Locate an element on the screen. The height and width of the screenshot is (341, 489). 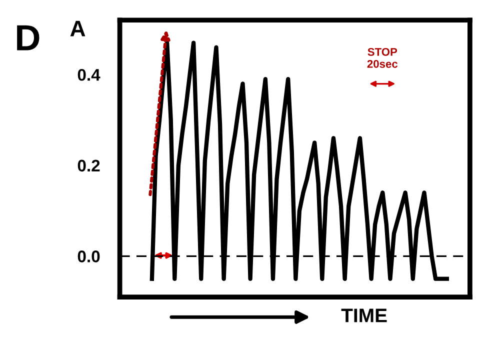
y-tick-label: 0.4 is located at coordinates (89, 74).